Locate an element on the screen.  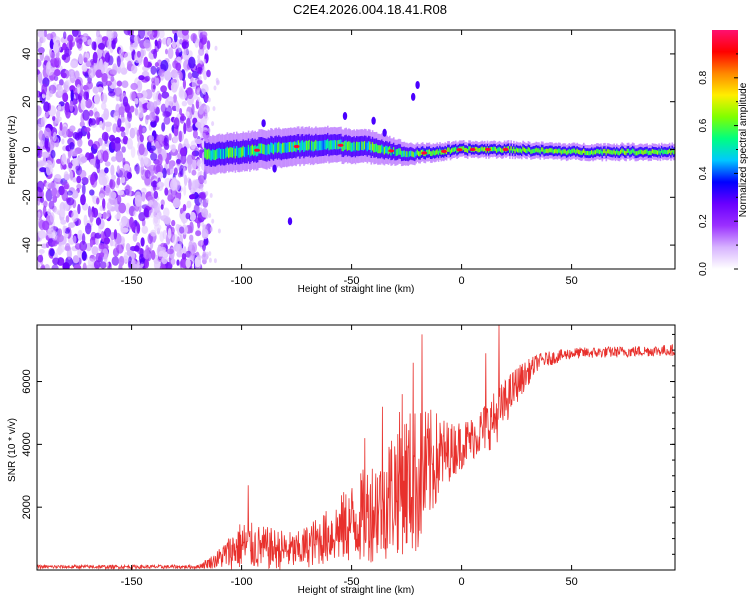
figure-title: C2E4.2026.004.18.41.R08 is located at coordinates (370, 9).